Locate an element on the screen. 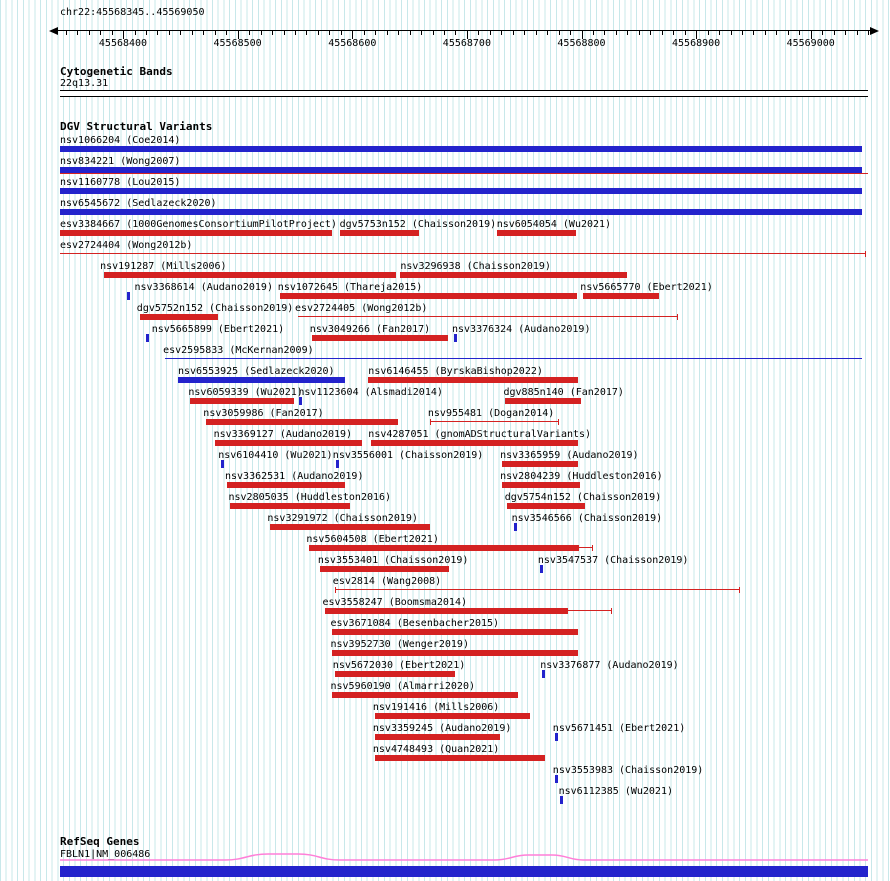 This screenshot has width=890, height=881. variant-label: nsv3553401 (Chaisson2019) is located at coordinates (393, 560).